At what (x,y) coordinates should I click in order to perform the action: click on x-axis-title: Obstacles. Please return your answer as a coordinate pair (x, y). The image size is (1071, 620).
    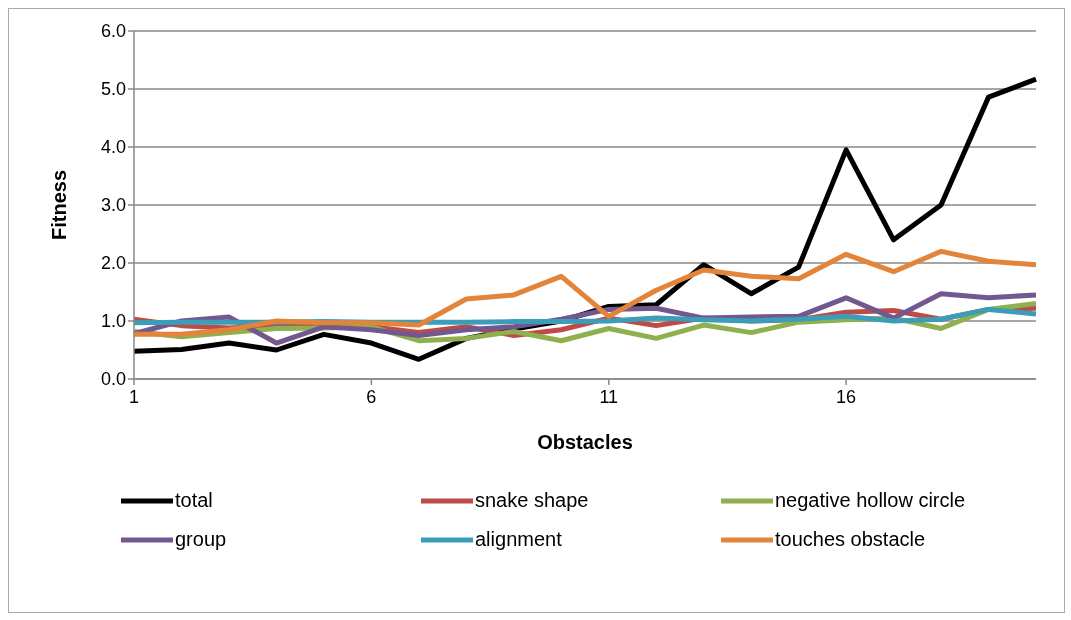
    Looking at the image, I should click on (585, 442).